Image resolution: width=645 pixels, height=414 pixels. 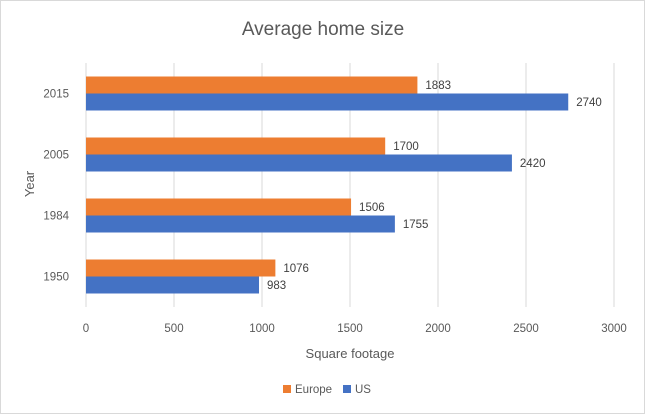 What do you see at coordinates (56, 217) in the screenshot?
I see `y-tick-label: 1984` at bounding box center [56, 217].